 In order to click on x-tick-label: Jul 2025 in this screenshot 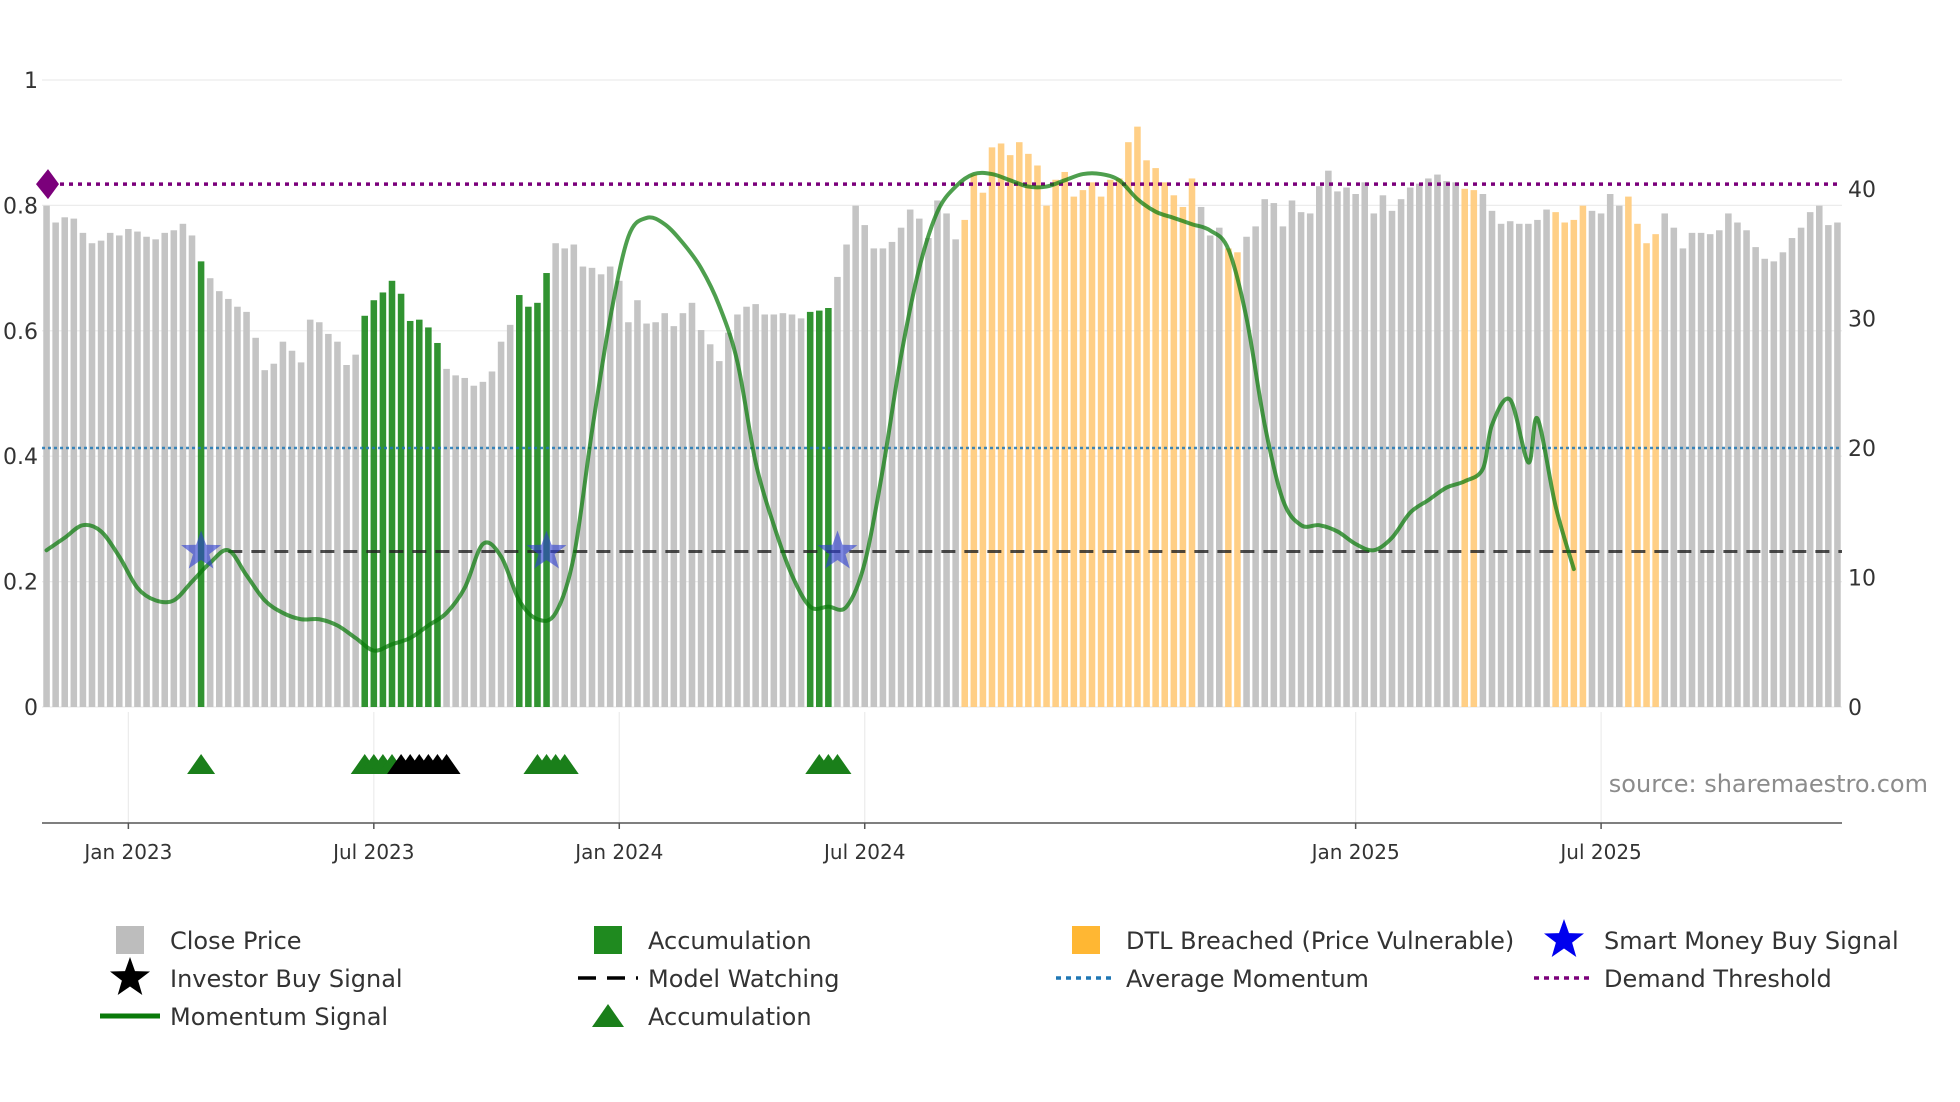, I will do `click(1599, 852)`.